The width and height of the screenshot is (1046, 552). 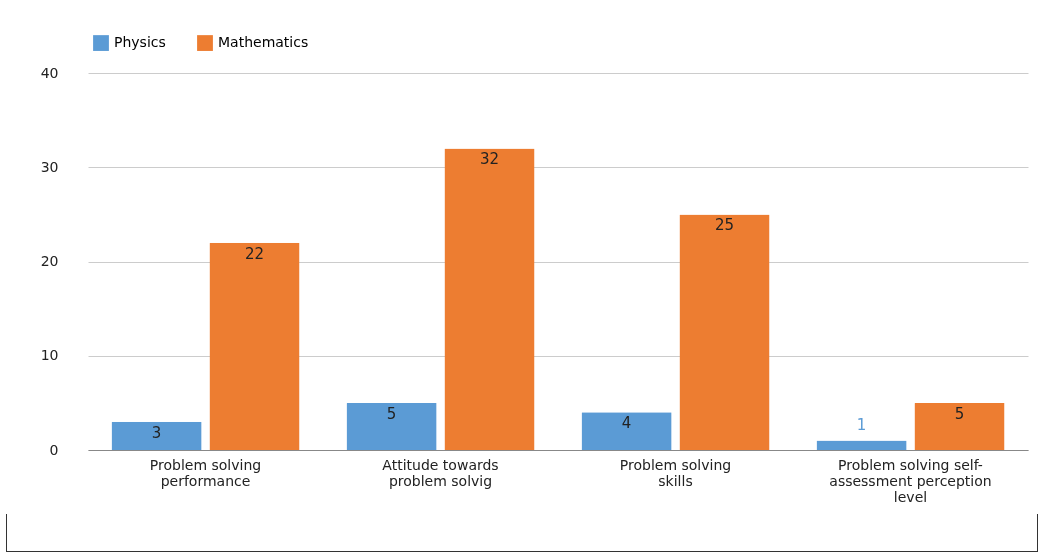 What do you see at coordinates (675, 472) in the screenshot?
I see `x-tick-label: Problem solving skills` at bounding box center [675, 472].